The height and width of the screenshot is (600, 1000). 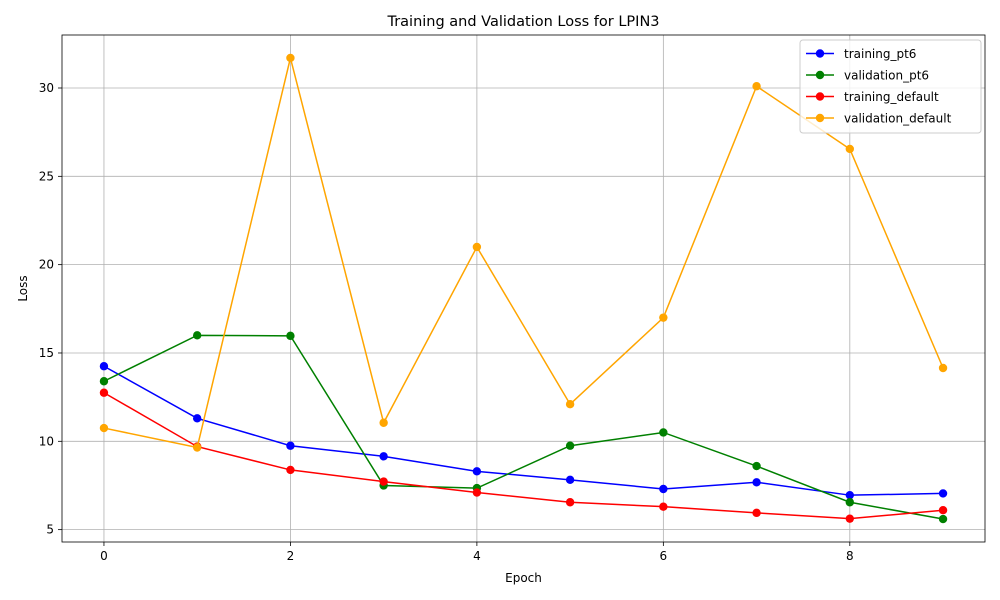 I want to click on legend-label: validation_default, so click(x=898, y=119).